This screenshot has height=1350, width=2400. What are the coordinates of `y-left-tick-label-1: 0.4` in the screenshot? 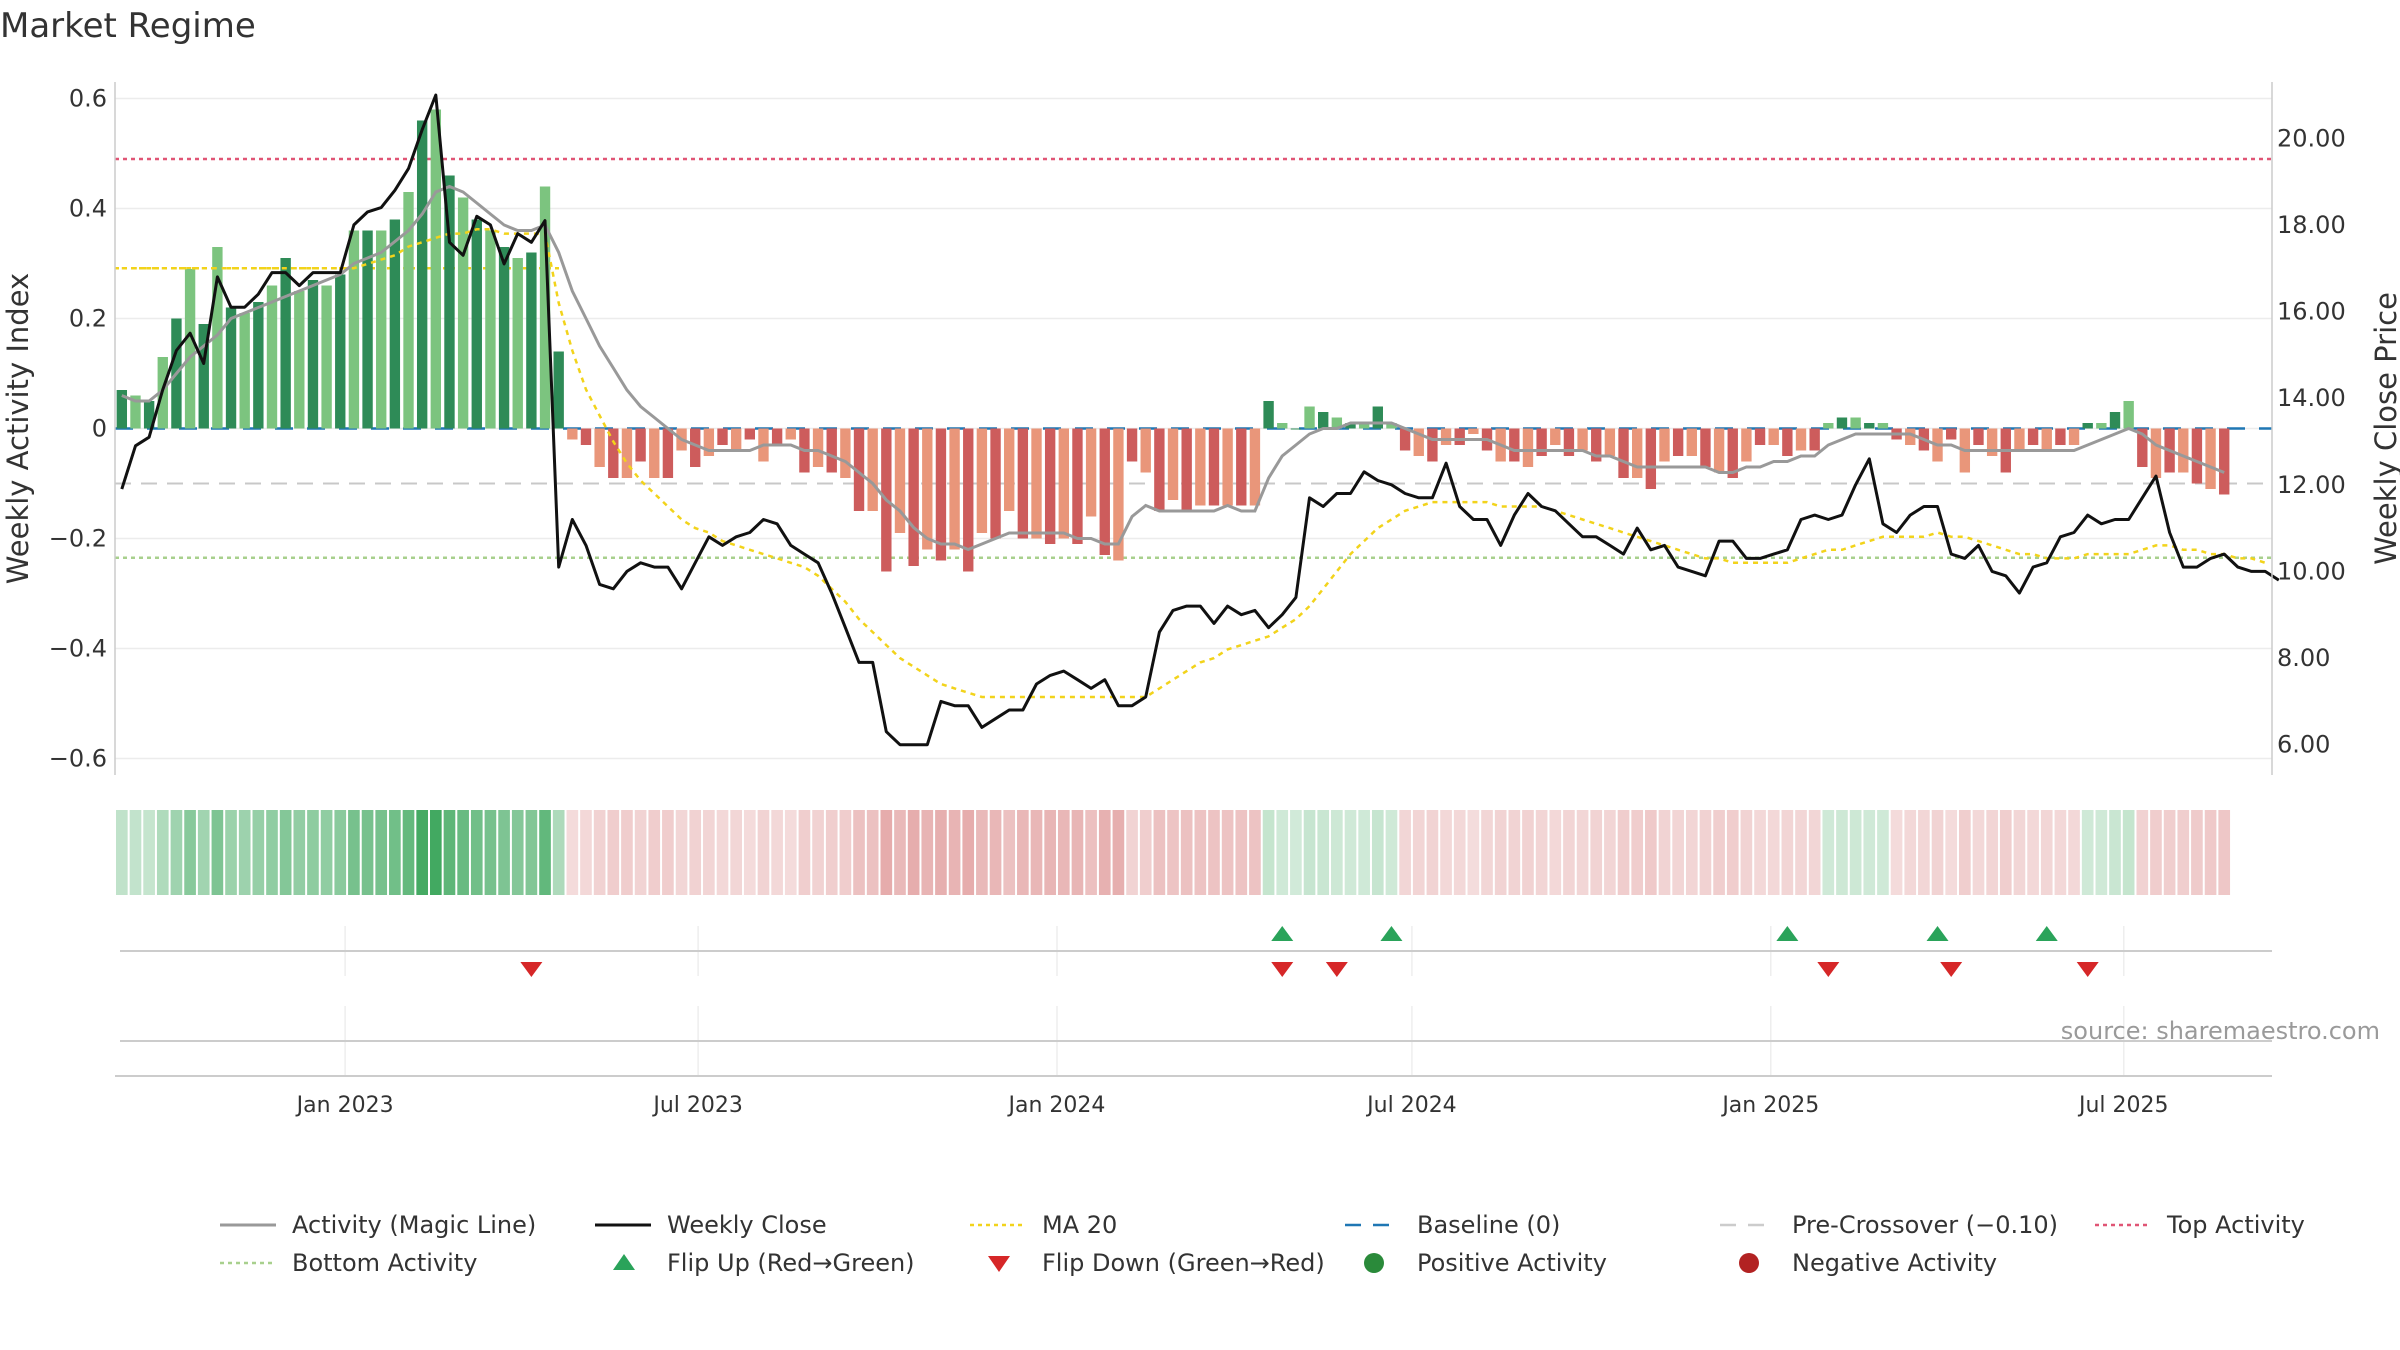 It's located at (88, 209).